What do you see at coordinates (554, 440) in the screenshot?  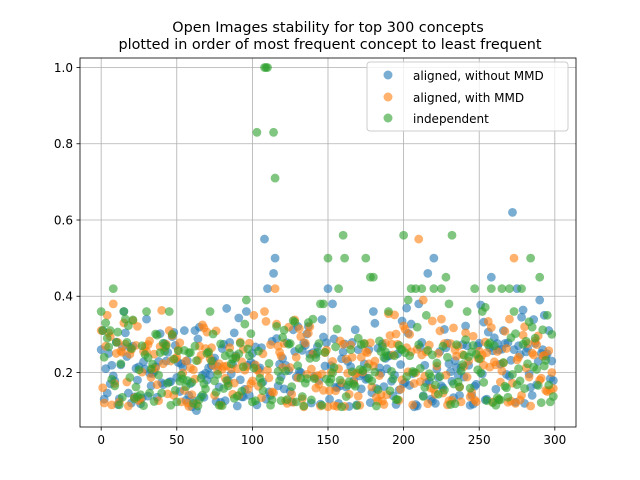 I see `x-tick-label: 300` at bounding box center [554, 440].